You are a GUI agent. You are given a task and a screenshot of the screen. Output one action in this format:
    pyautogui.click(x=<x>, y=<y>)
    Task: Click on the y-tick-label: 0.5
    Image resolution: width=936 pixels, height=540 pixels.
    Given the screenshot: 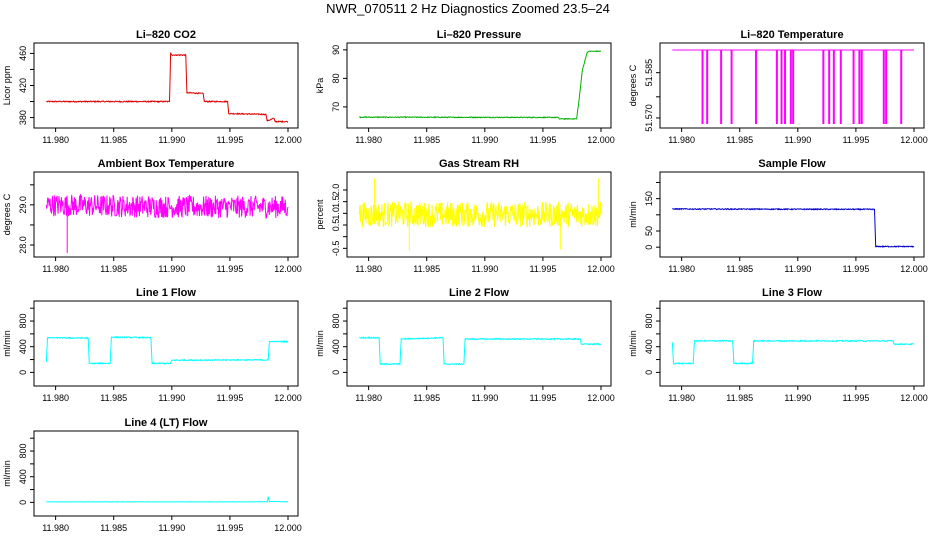 What is the action you would take?
    pyautogui.click(x=336, y=225)
    